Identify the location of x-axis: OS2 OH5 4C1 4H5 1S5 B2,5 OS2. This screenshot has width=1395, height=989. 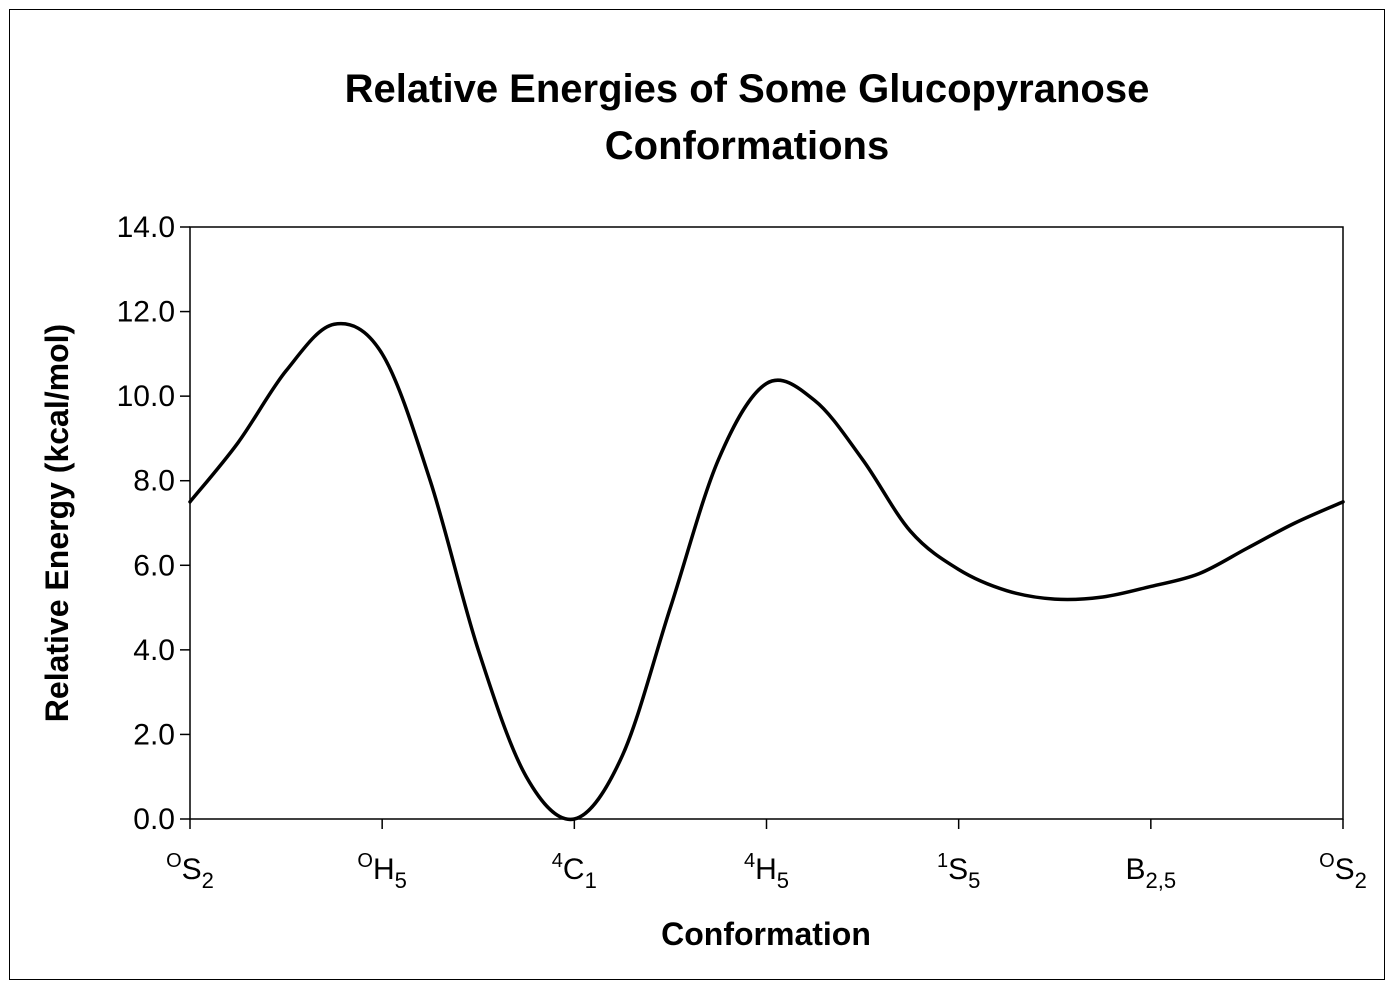
(766, 856).